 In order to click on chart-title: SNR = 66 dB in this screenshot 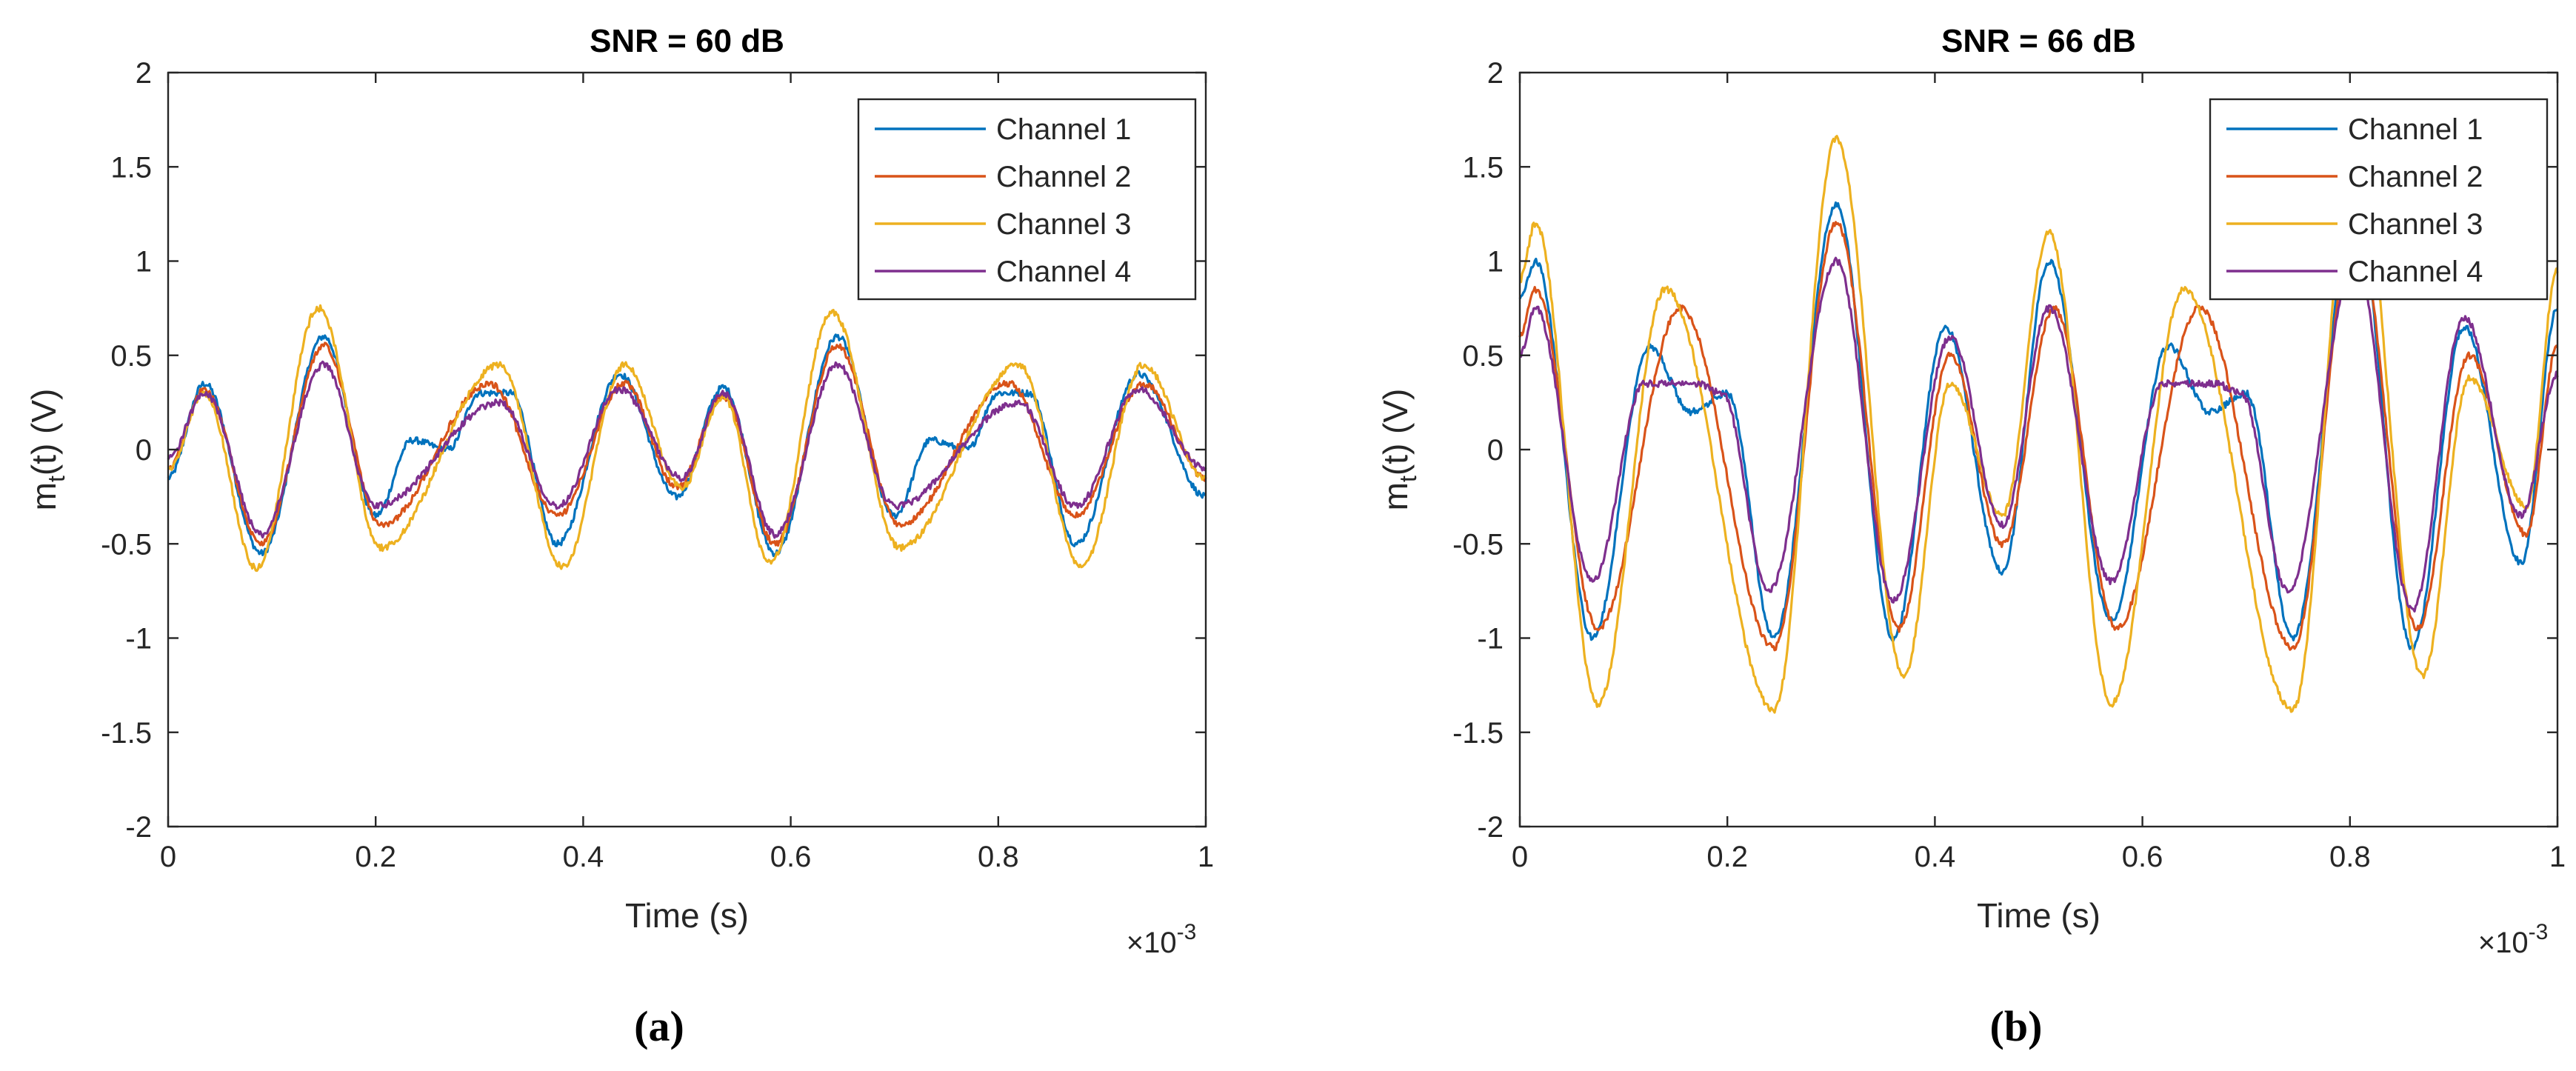, I will do `click(2038, 41)`.